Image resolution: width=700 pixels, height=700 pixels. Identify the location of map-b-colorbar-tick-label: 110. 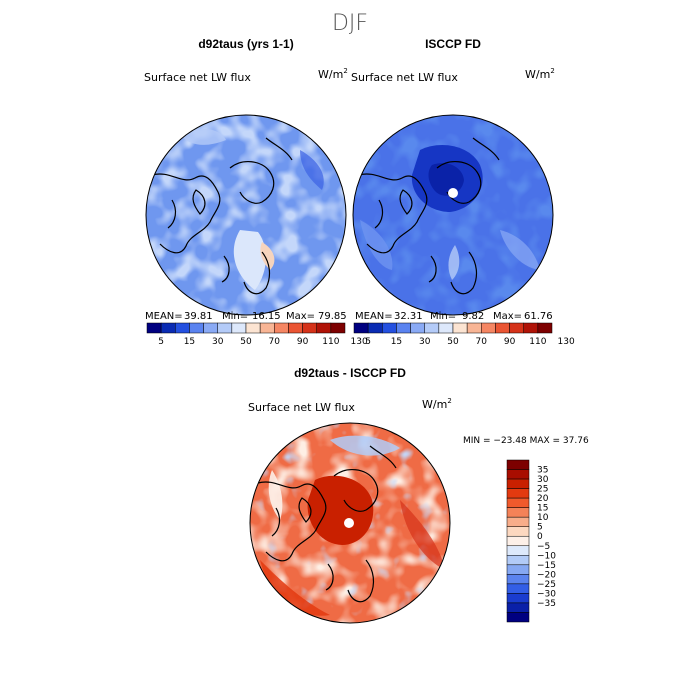
(537, 342).